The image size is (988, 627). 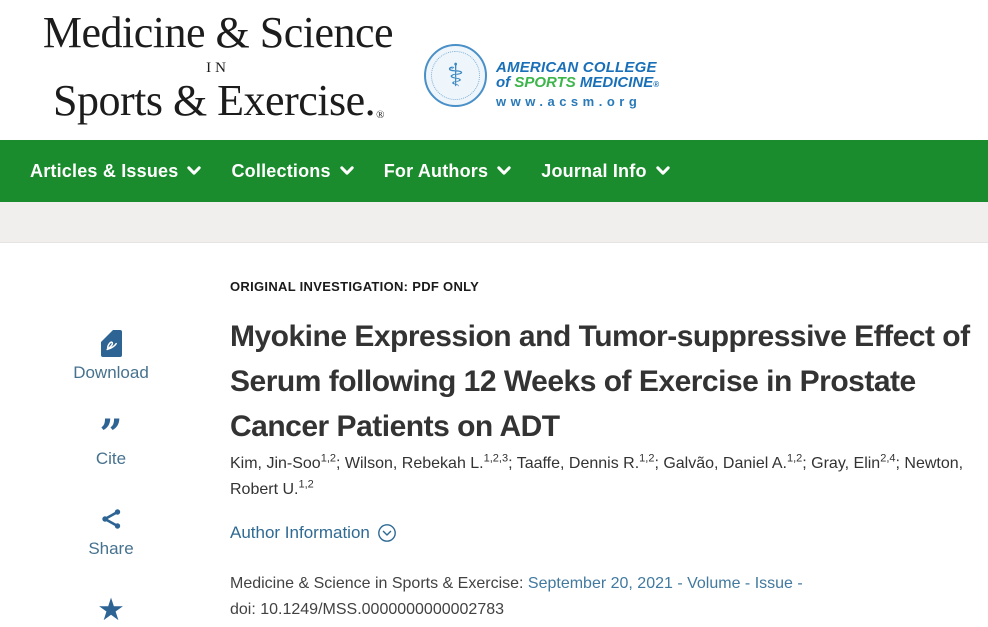 I want to click on share-icon, so click(x=110, y=519).